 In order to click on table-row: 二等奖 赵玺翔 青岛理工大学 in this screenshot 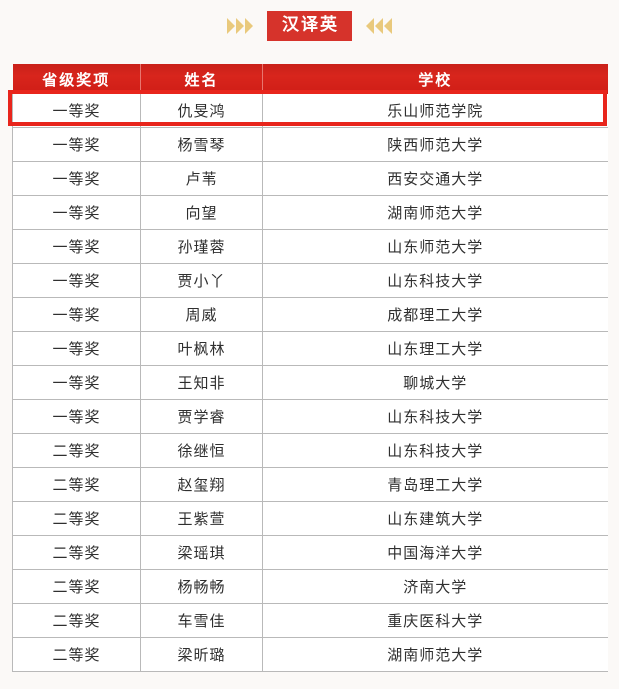, I will do `click(310, 484)`.